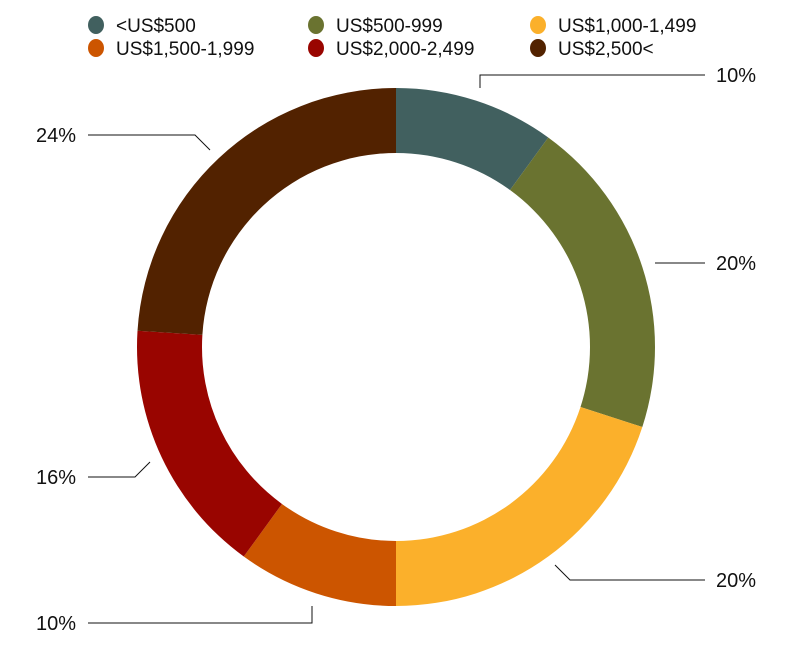 The height and width of the screenshot is (665, 788). I want to click on legend-label: US$1,500-1,999, so click(185, 49).